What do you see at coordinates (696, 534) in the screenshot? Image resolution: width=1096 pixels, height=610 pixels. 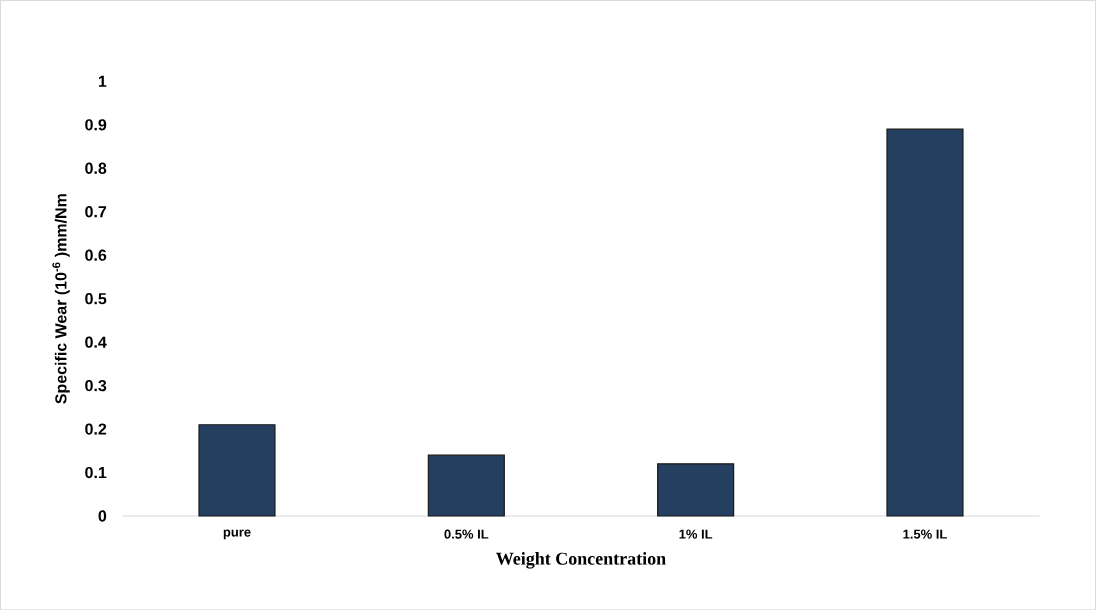 I see `x-tick-label: 1% IL` at bounding box center [696, 534].